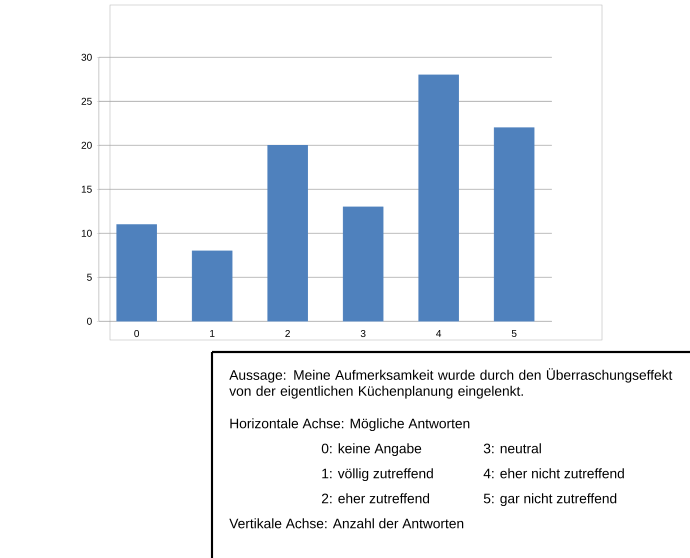 The height and width of the screenshot is (558, 690). Describe the element at coordinates (377, 475) in the screenshot. I see `text: 1: völlig zutreffend` at that location.